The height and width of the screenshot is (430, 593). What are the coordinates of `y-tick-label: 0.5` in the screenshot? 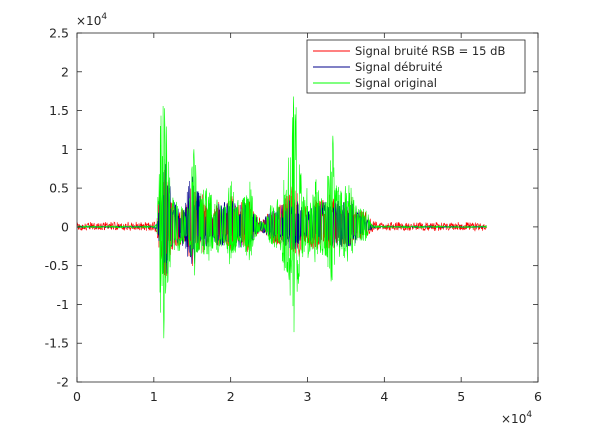 It's located at (59, 188).